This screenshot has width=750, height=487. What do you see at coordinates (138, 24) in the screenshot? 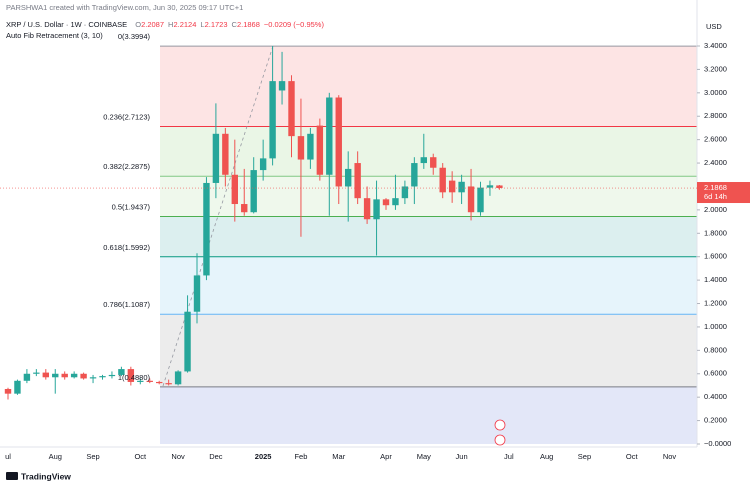
I see `ohlc-key: O` at bounding box center [138, 24].